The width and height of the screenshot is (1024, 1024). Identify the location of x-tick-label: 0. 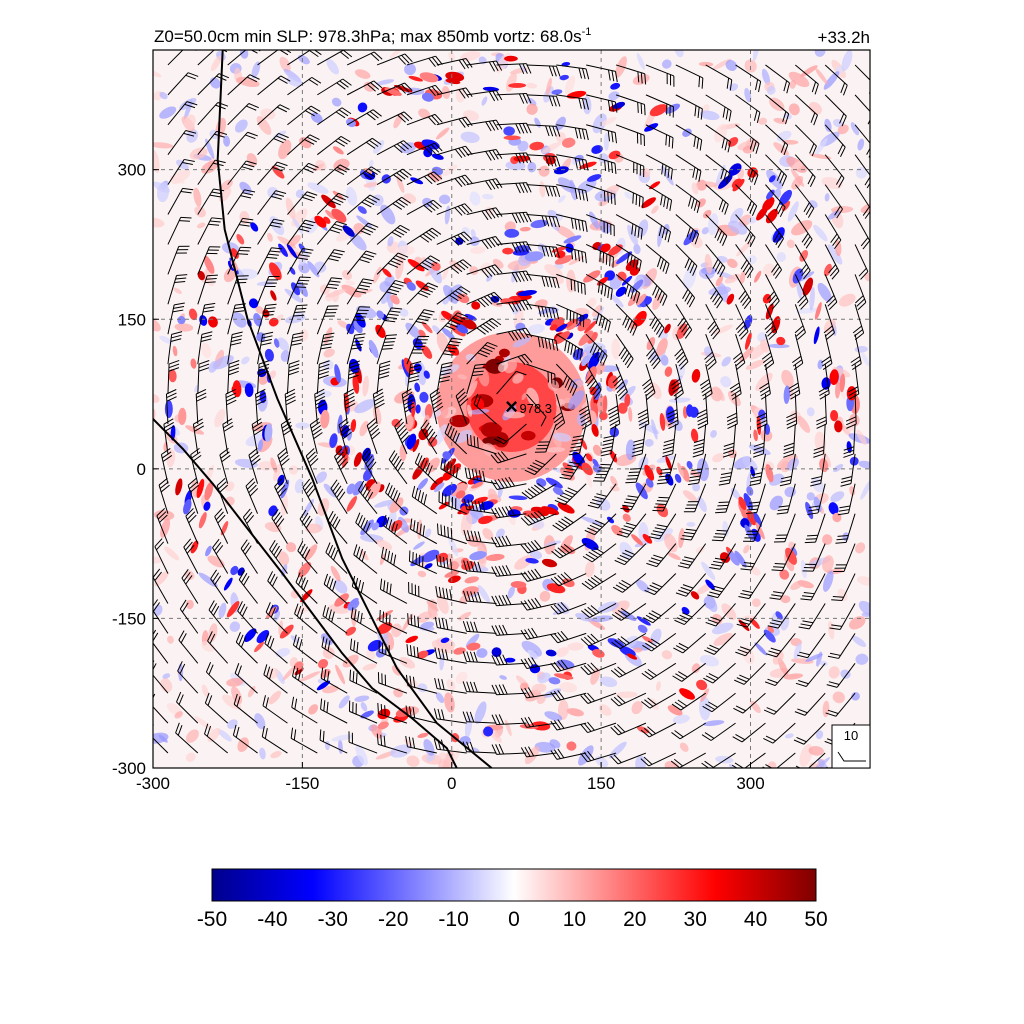
(451, 783).